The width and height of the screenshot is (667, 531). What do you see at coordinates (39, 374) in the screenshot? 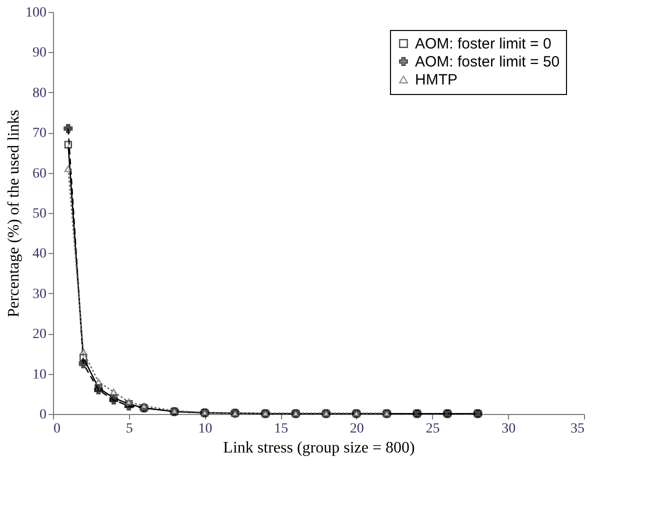
I see `y-tick-label: 10` at bounding box center [39, 374].